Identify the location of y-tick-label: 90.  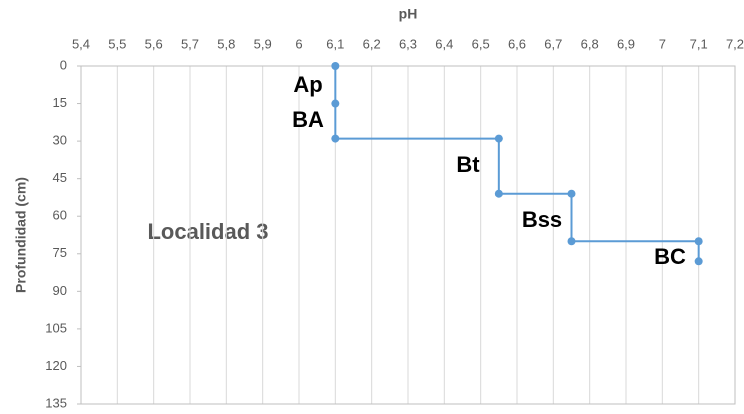
(60, 290).